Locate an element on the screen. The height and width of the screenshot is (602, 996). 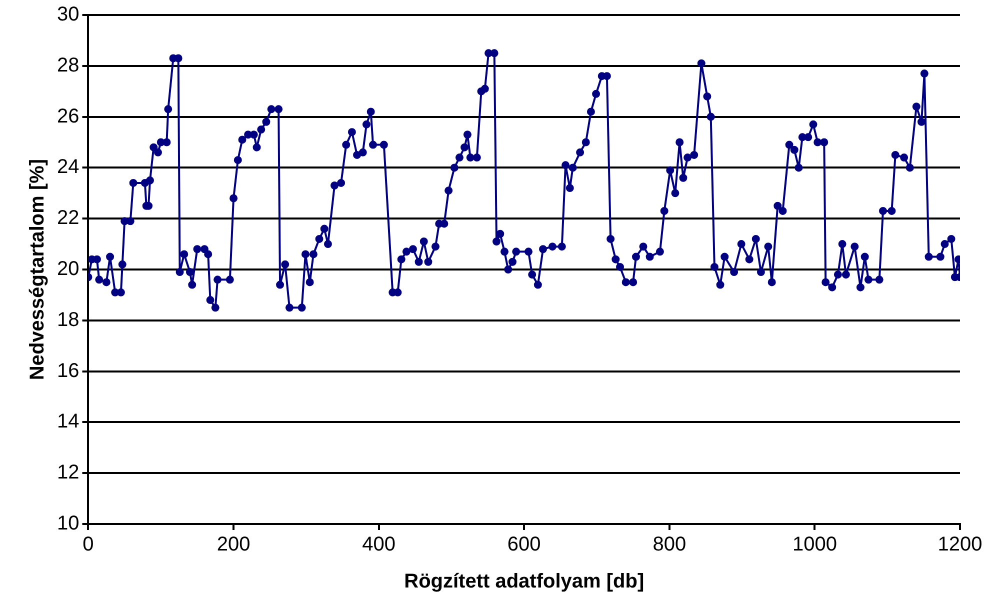
x-axis-title: Rögzített adatfolyam [db] is located at coordinates (524, 581).